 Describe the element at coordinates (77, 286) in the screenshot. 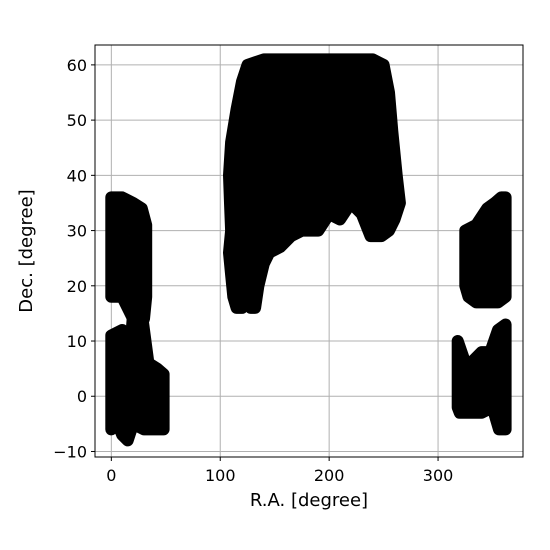

I see `y-tick-label: 20` at that location.